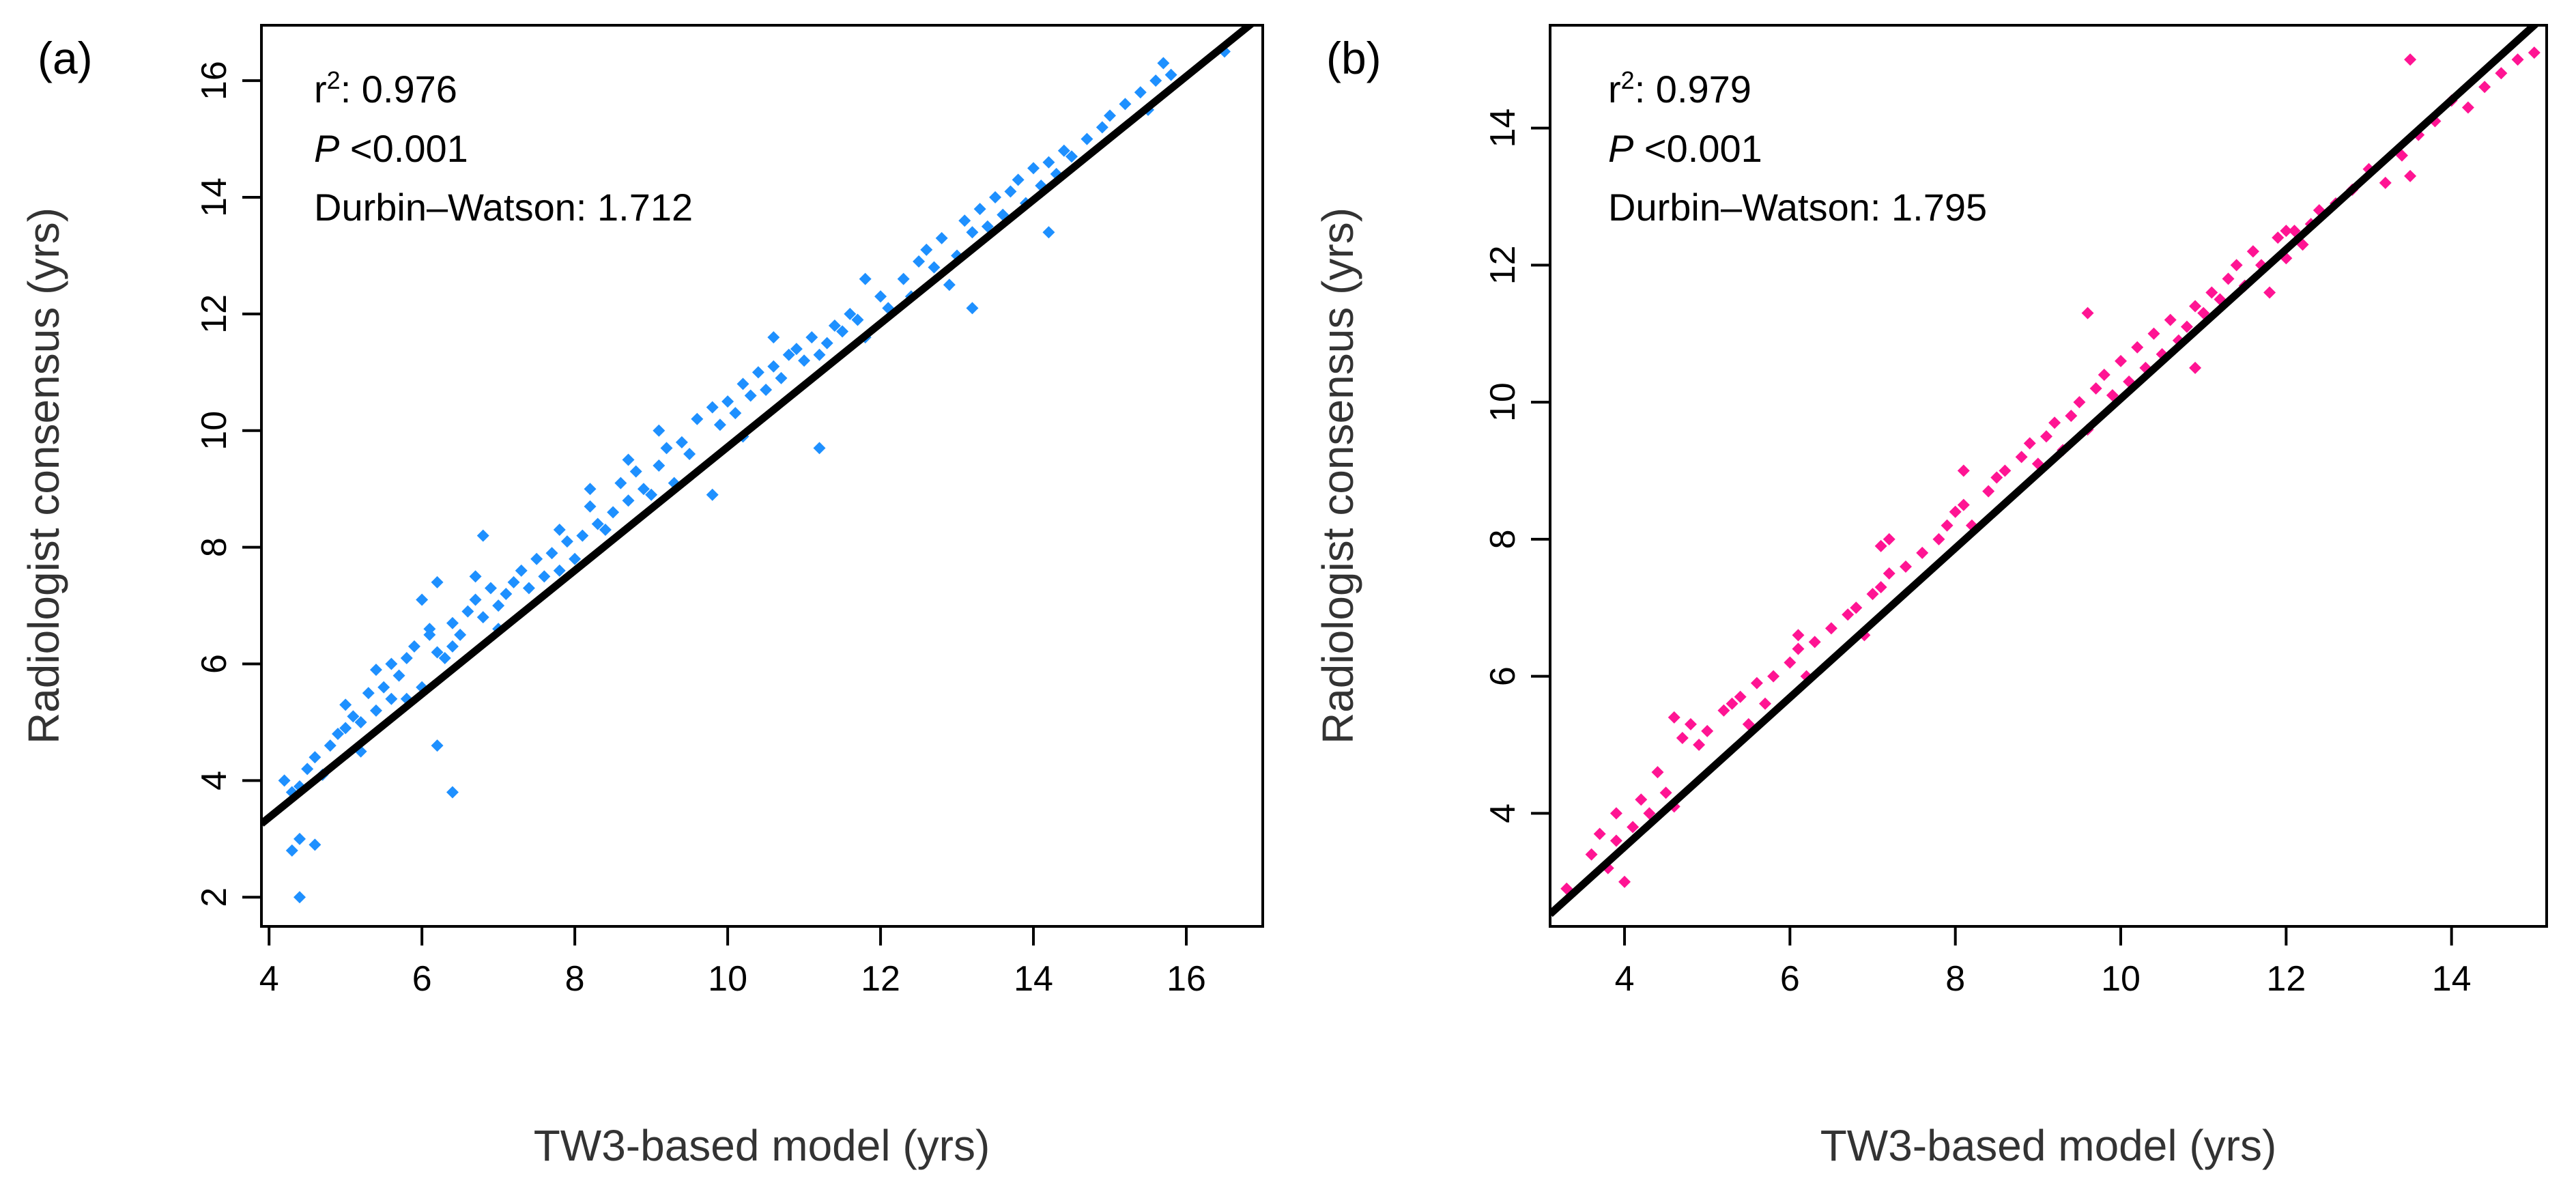 This screenshot has width=2576, height=1194. I want to click on panel-b-stats: r2: 0.979 P <0.001 Durbin–Watson: 1.795, so click(1797, 147).